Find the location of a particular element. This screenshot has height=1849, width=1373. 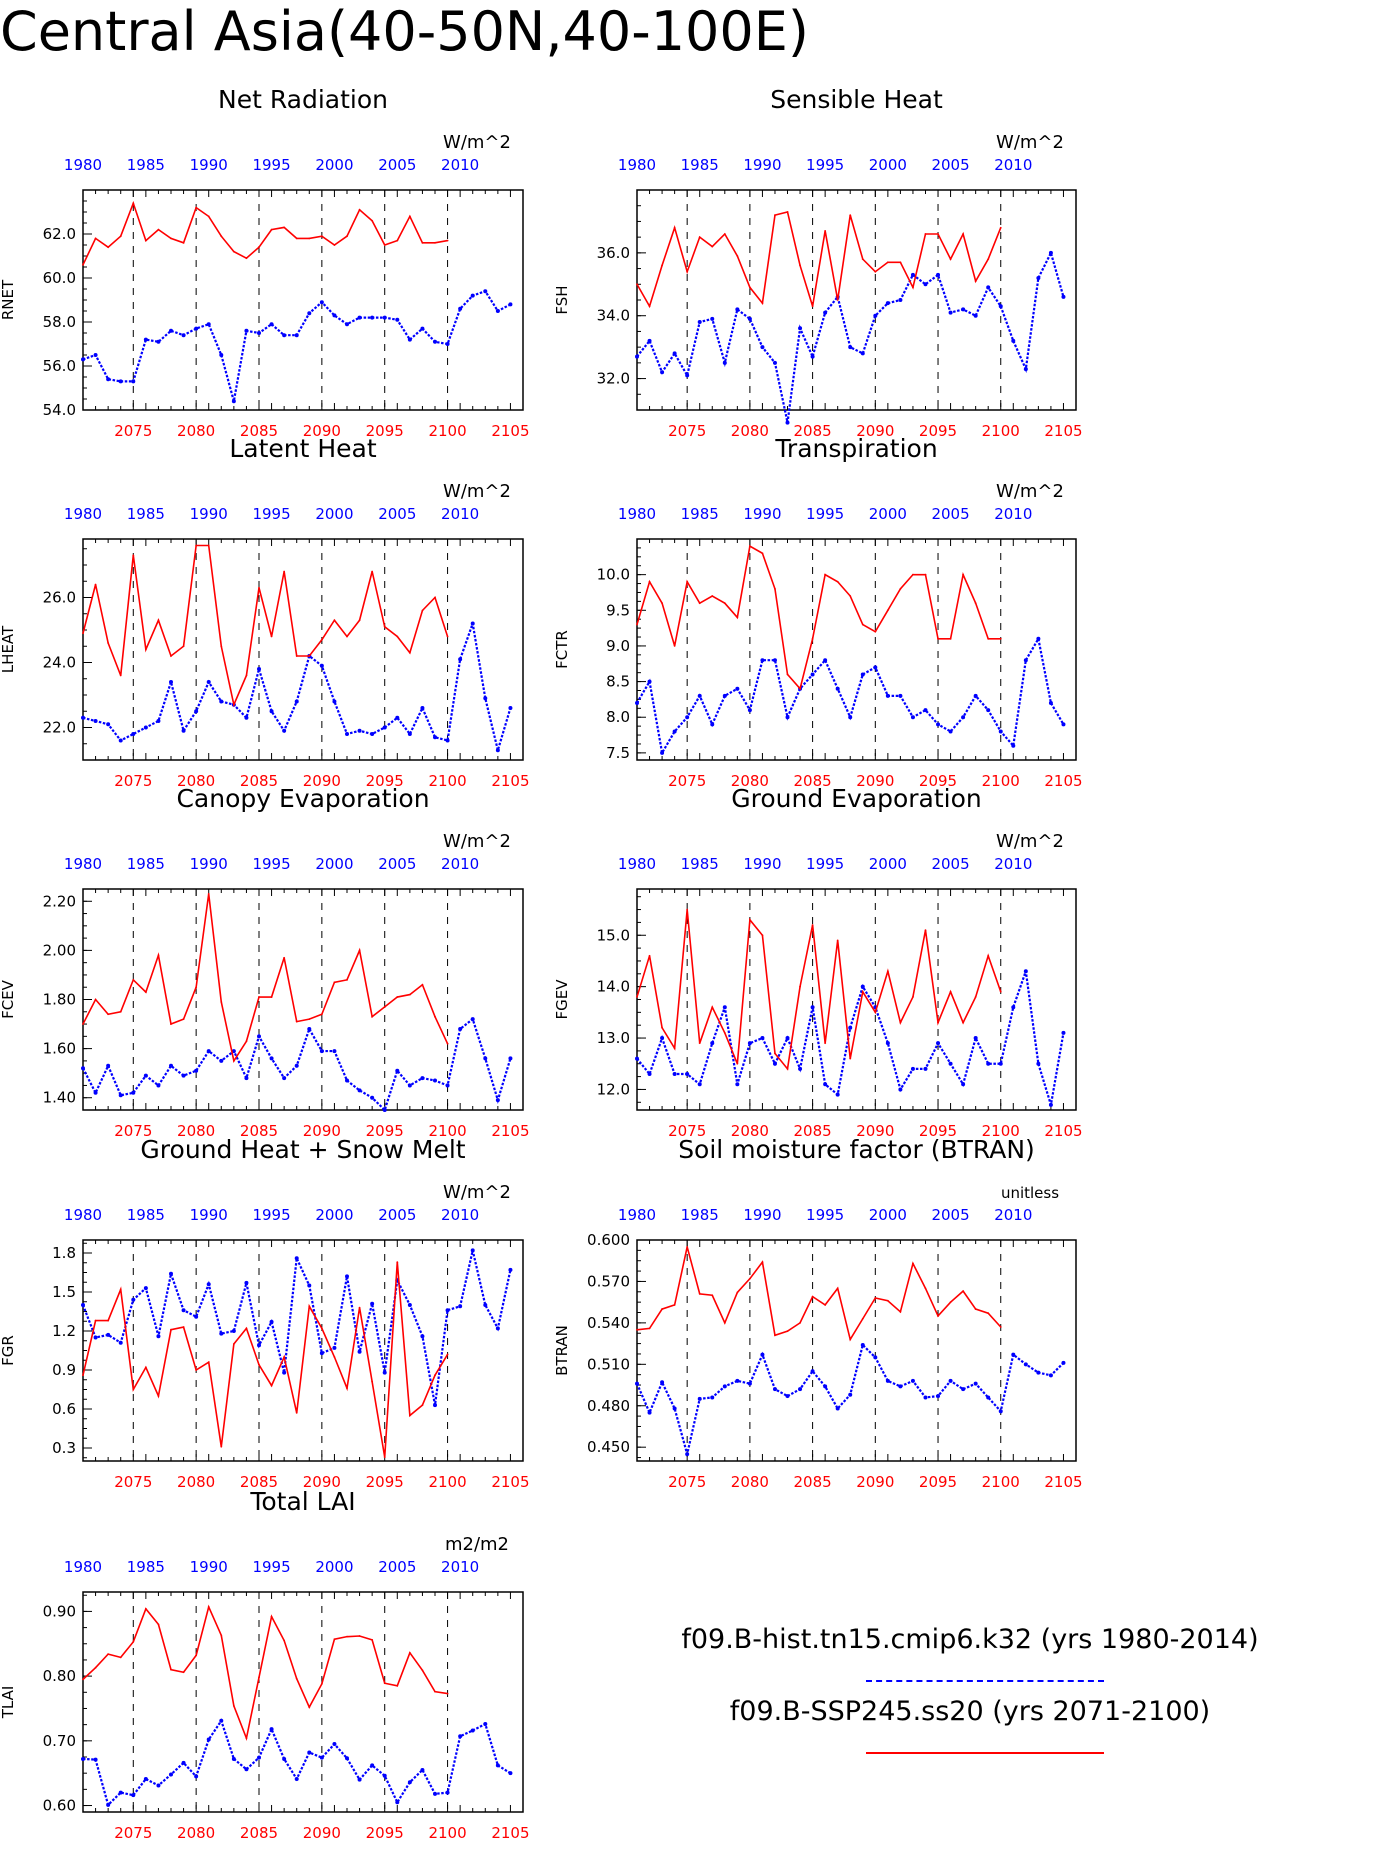

panel-title: Soil moisture factor (BTRAN) is located at coordinates (856, 1149).